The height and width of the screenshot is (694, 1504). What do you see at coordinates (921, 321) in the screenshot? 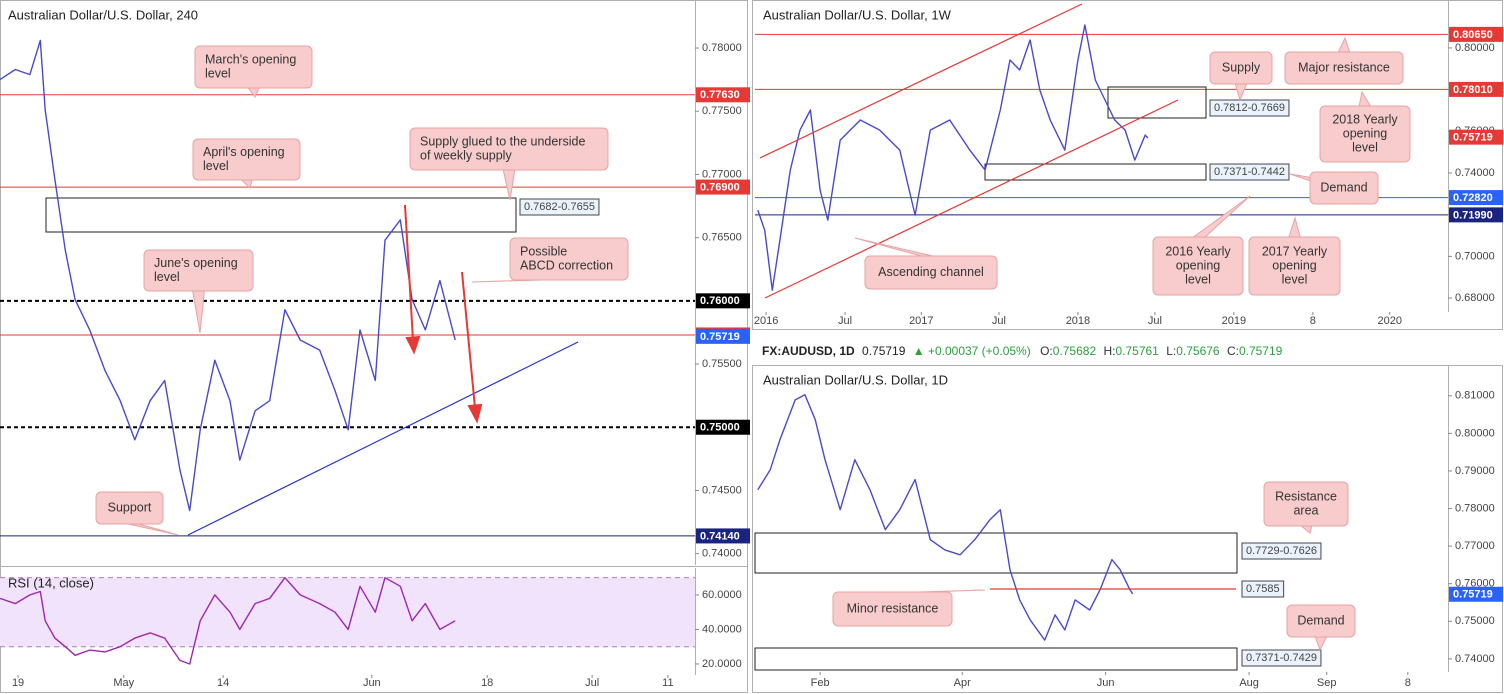
I see `x-tick-label: 2017` at bounding box center [921, 321].